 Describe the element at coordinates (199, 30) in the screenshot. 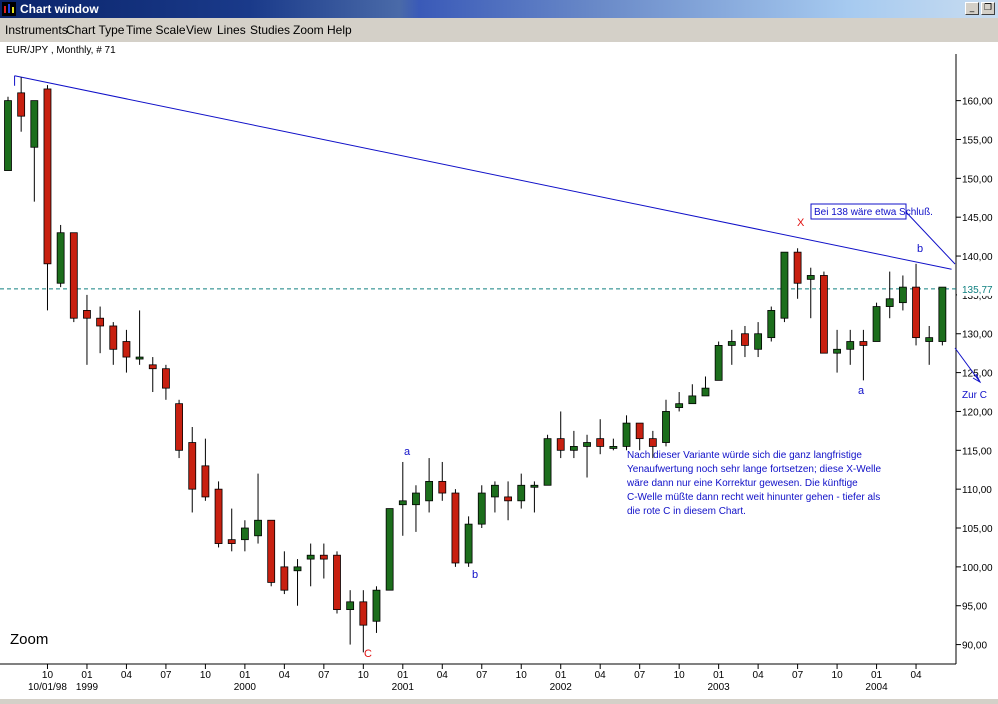

I see `menu-view: View` at that location.